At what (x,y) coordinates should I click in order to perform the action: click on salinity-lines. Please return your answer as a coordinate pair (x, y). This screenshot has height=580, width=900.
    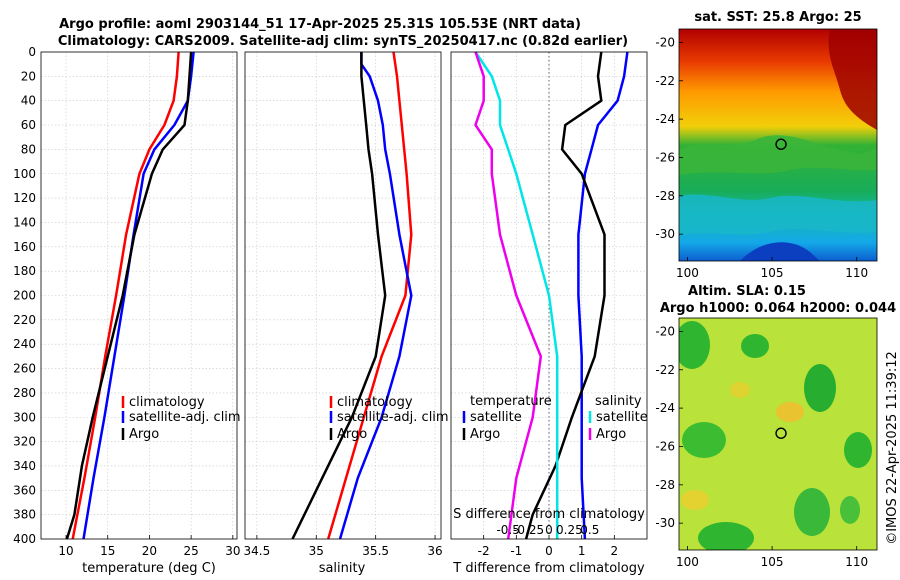
    Looking at the image, I should click on (352, 295).